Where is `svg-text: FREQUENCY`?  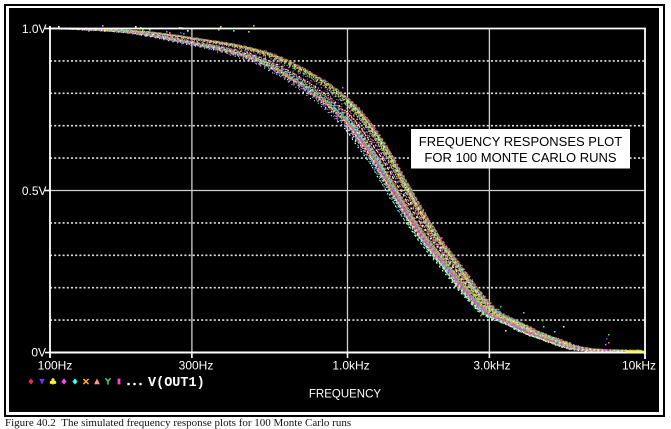
svg-text: FREQUENCY is located at coordinates (345, 395).